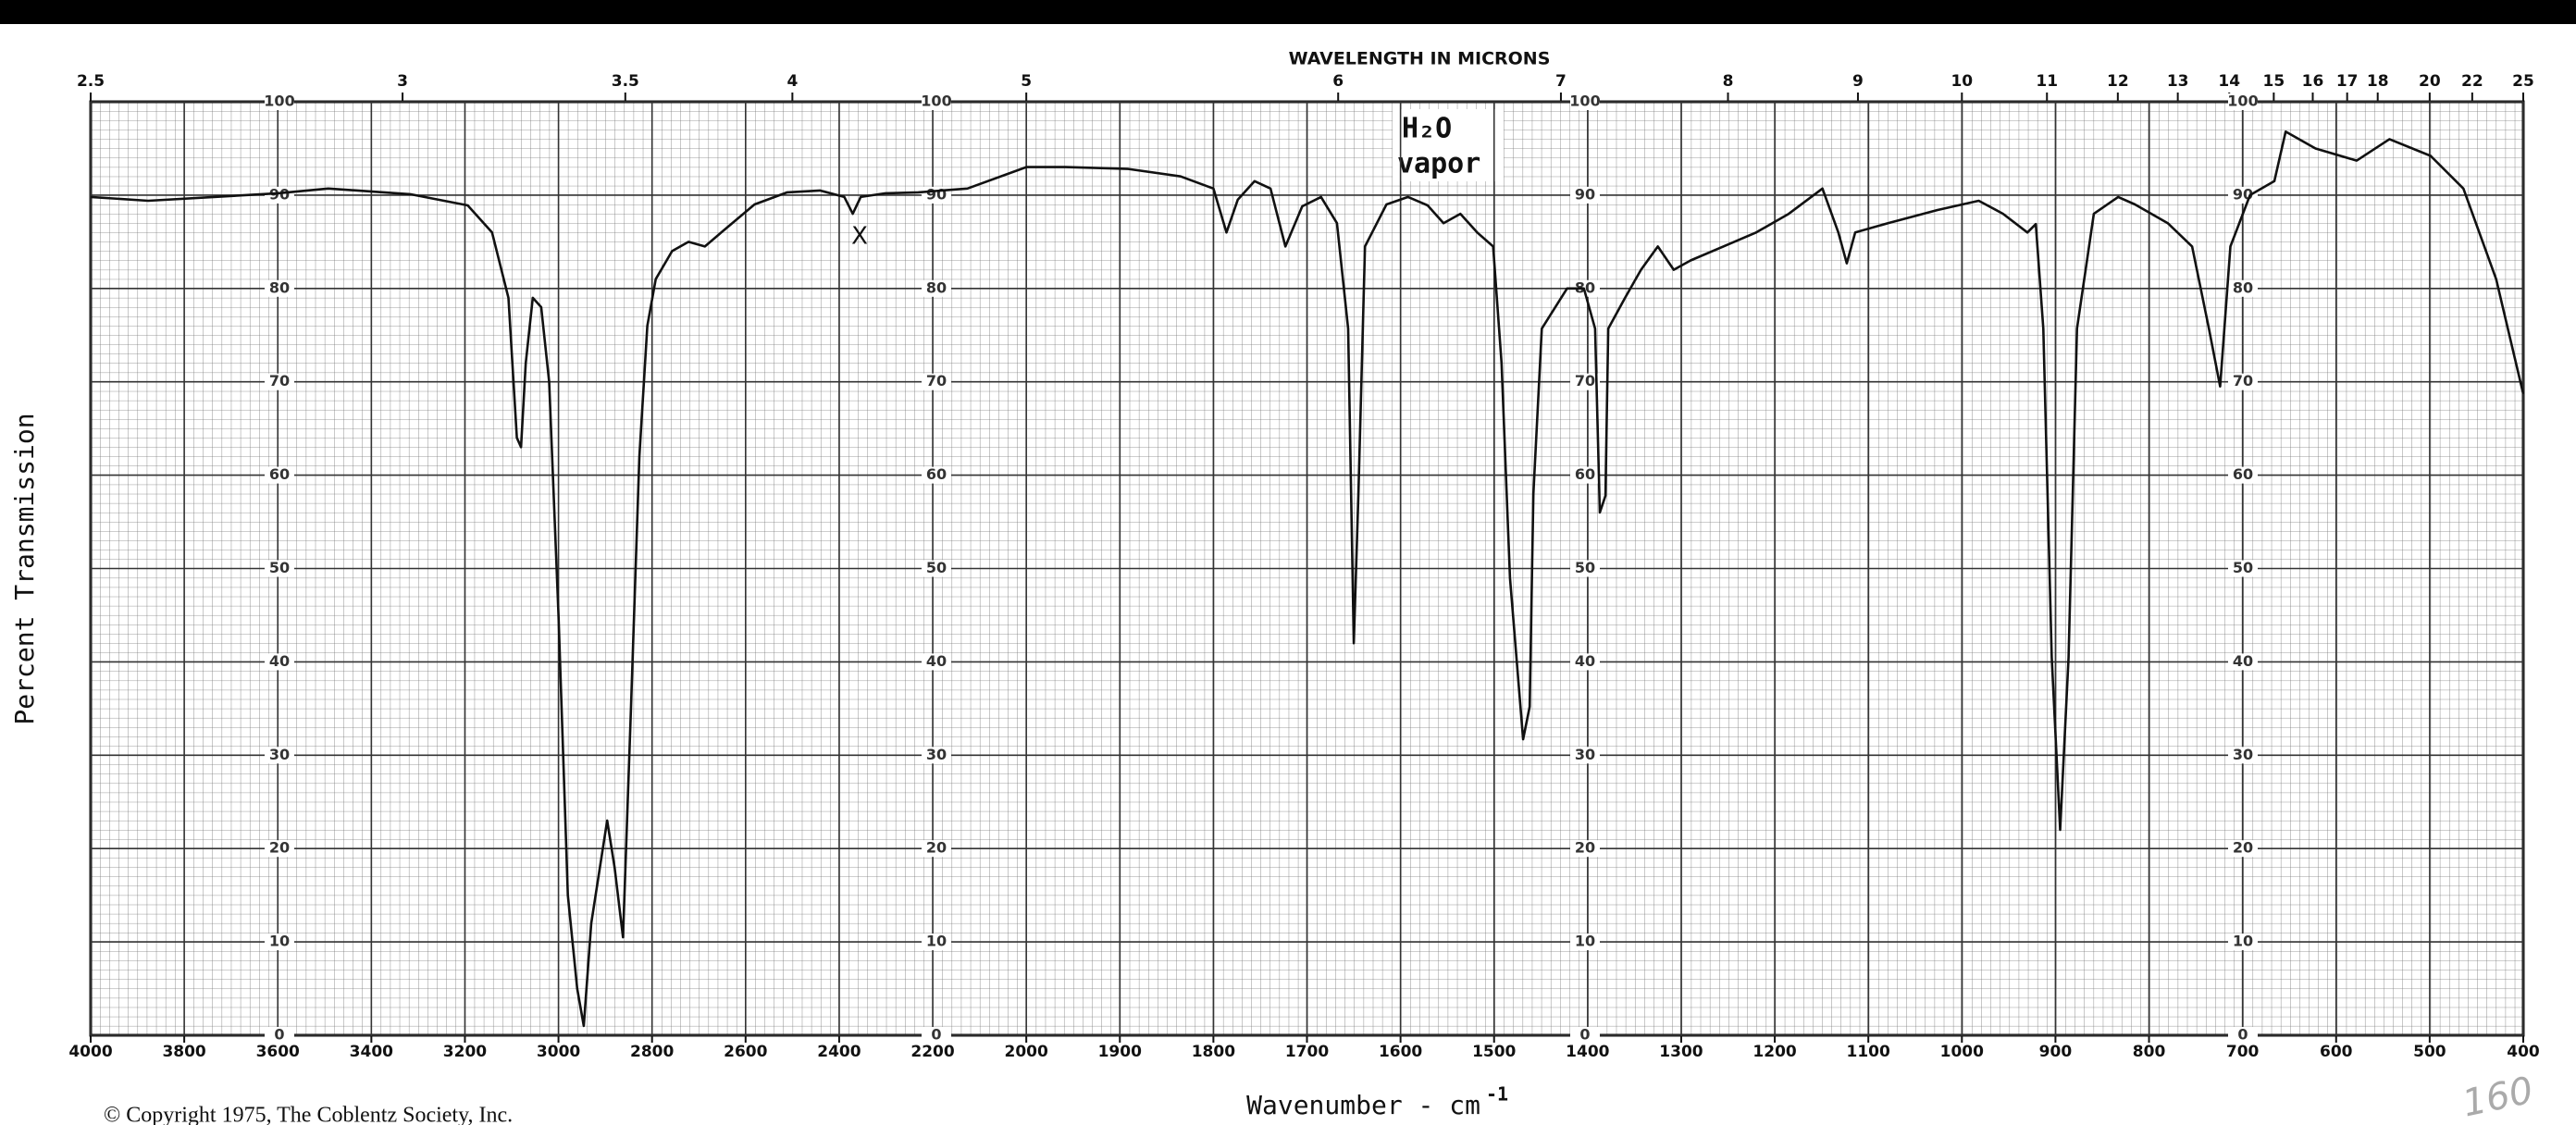 This screenshot has height=1125, width=2576. Describe the element at coordinates (2056, 1052) in the screenshot. I see `x-tick-label: 900` at that location.